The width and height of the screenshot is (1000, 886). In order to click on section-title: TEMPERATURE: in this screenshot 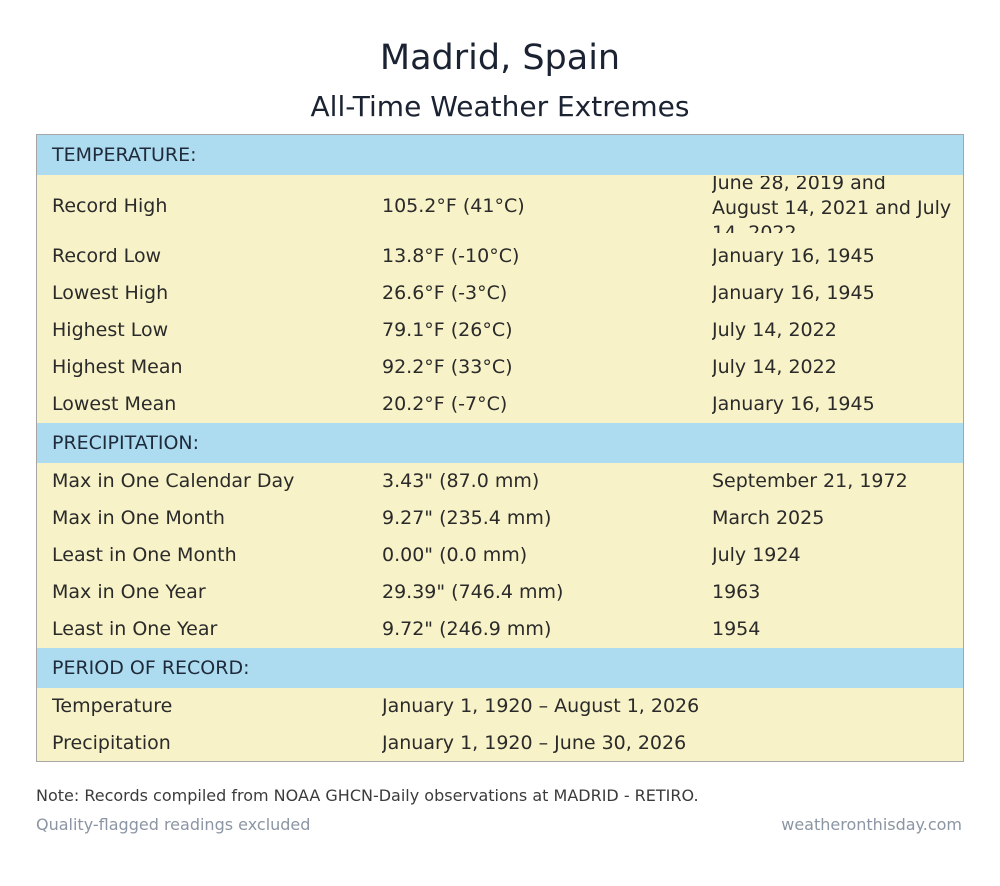, I will do `click(124, 155)`.